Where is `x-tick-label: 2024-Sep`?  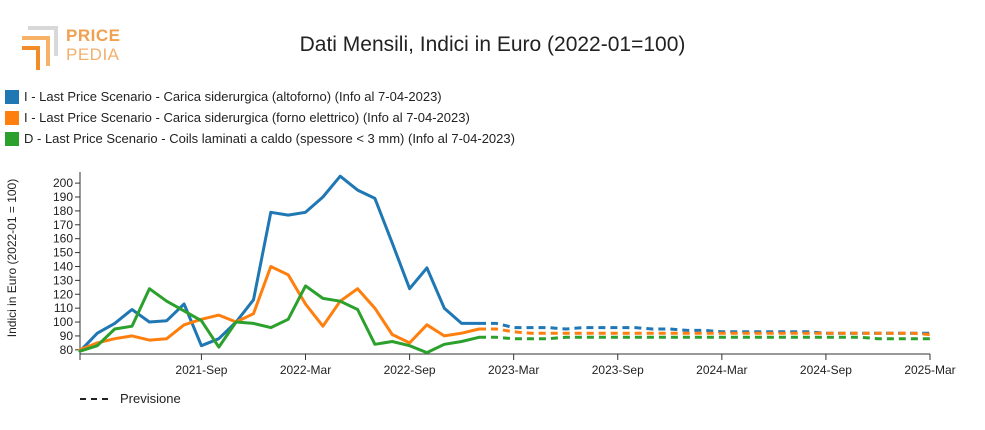 x-tick-label: 2024-Sep is located at coordinates (826, 370).